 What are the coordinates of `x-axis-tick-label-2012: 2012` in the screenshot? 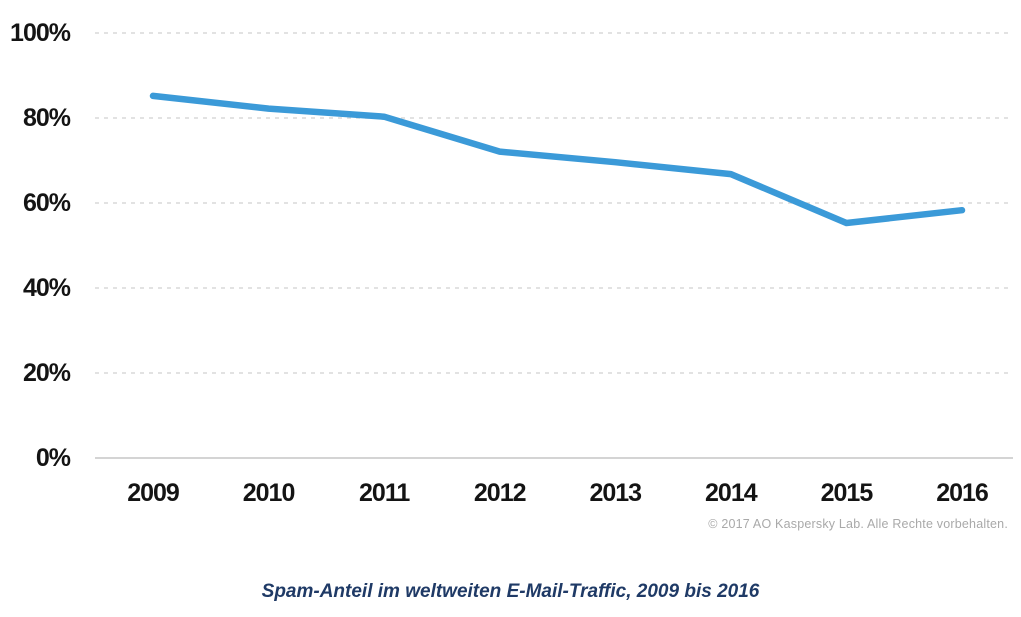 It's located at (500, 493).